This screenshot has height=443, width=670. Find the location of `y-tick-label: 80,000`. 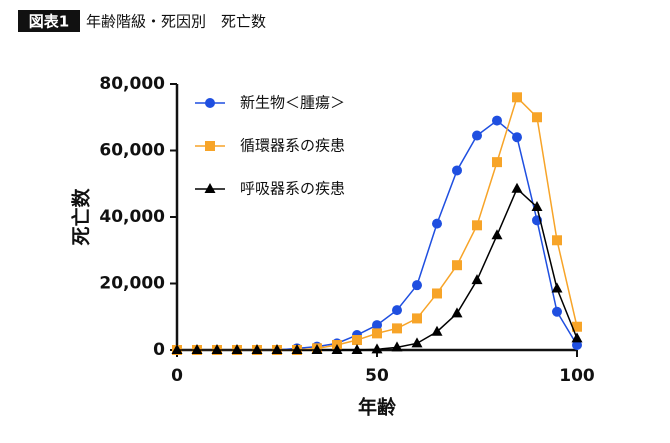

y-tick-label: 80,000 is located at coordinates (132, 84).